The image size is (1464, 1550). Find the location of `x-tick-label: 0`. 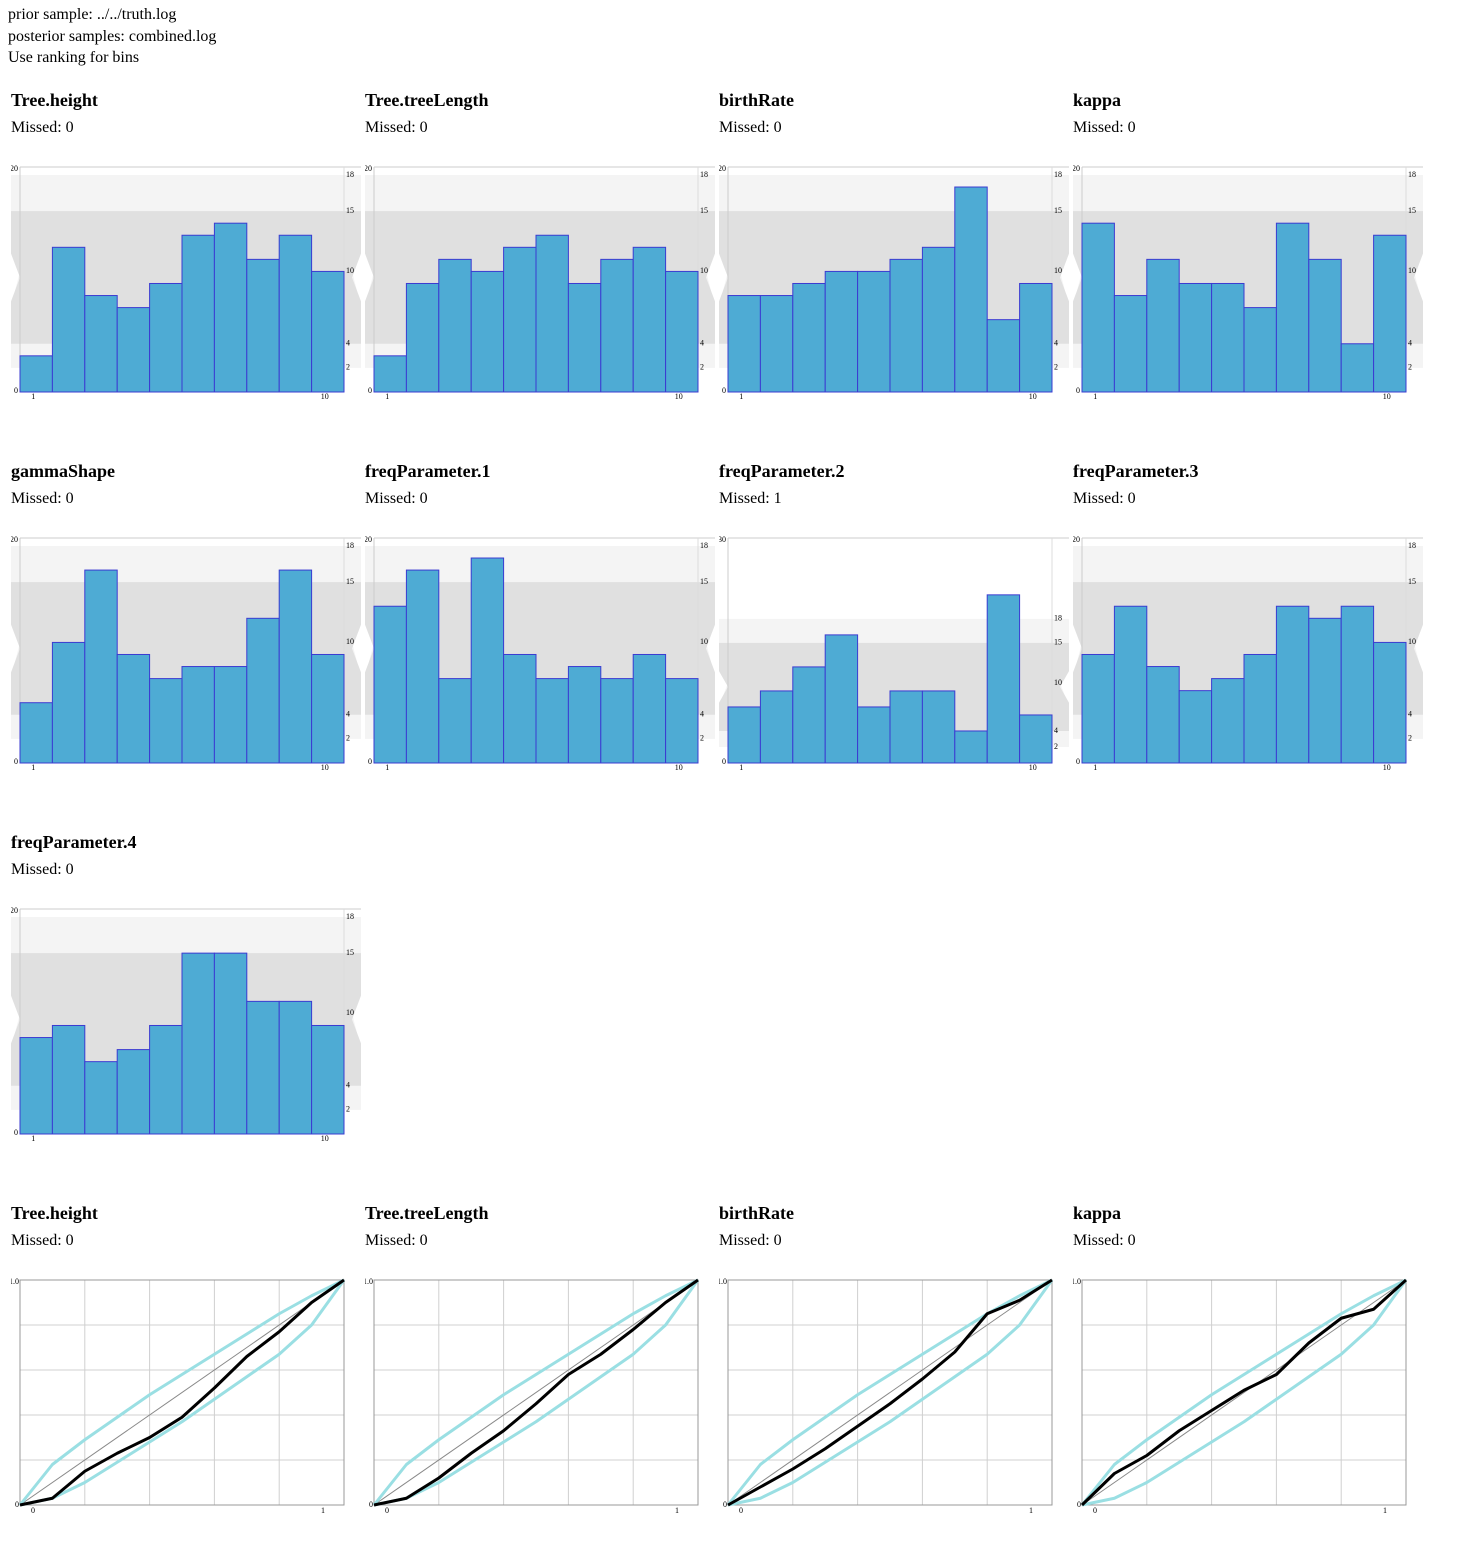

x-tick-label: 0 is located at coordinates (33, 1510).